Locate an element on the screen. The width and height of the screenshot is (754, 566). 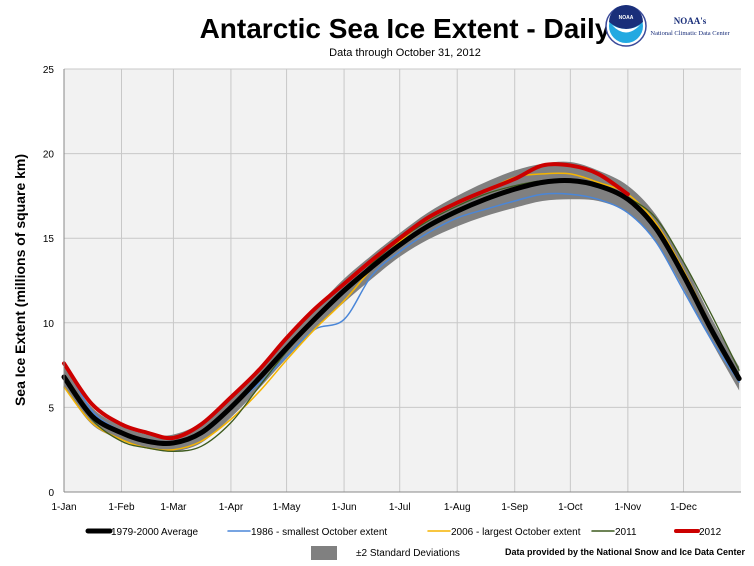
x-tick-label: 1-Jan is located at coordinates (63, 507).